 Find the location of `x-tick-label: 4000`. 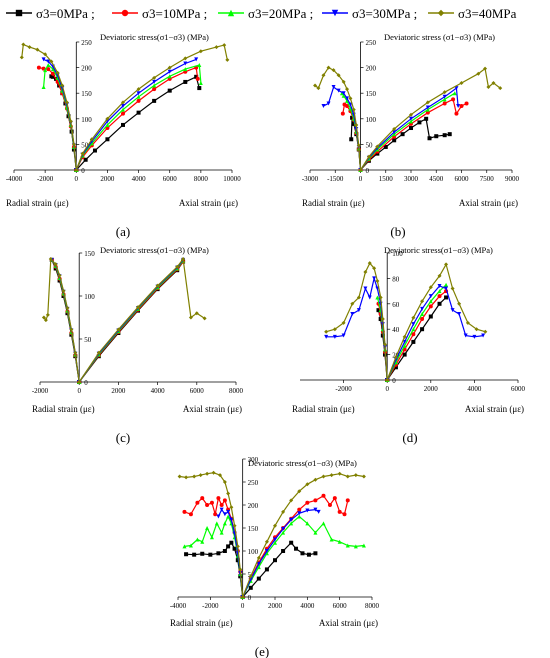

x-tick-label: 4000 is located at coordinates (158, 391).